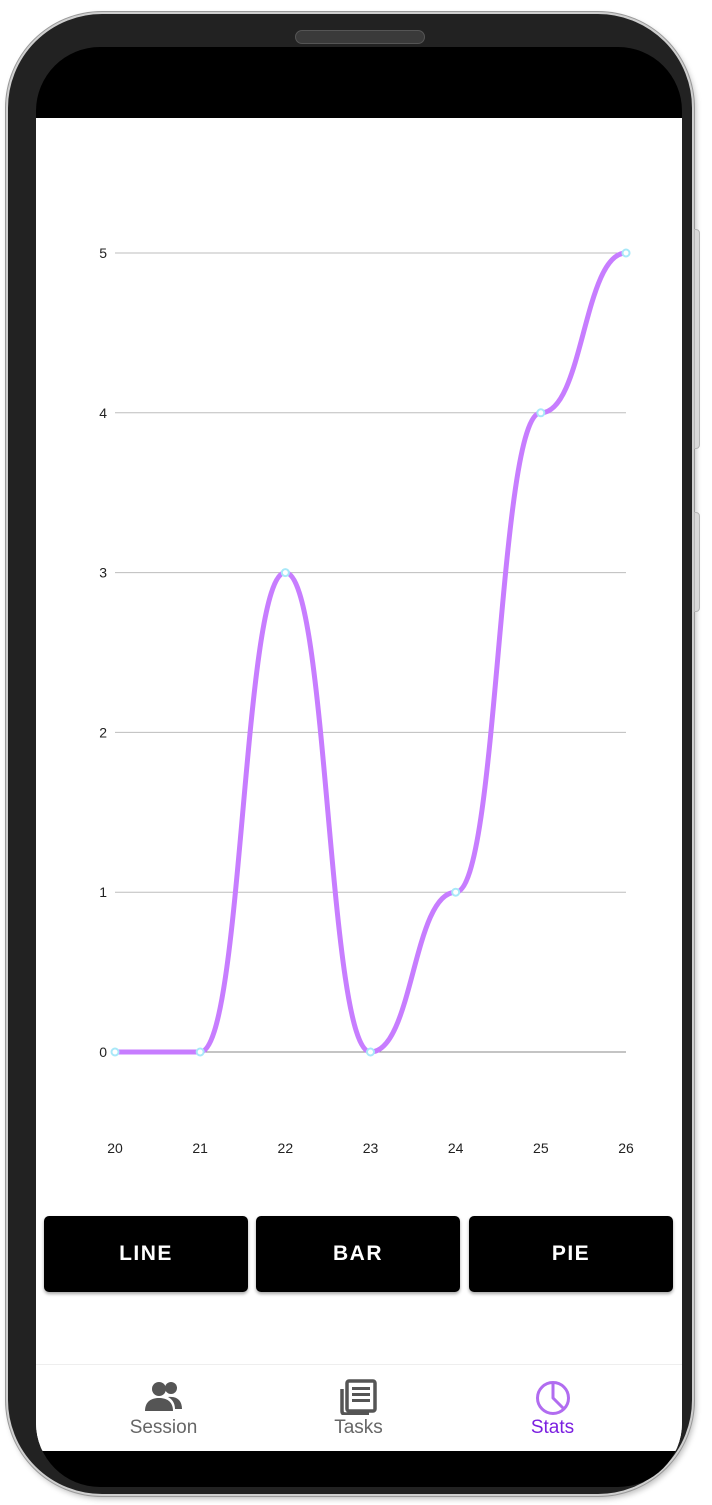 This screenshot has height=1505, width=712. Describe the element at coordinates (286, 1148) in the screenshot. I see `x-tick-label: 22` at that location.